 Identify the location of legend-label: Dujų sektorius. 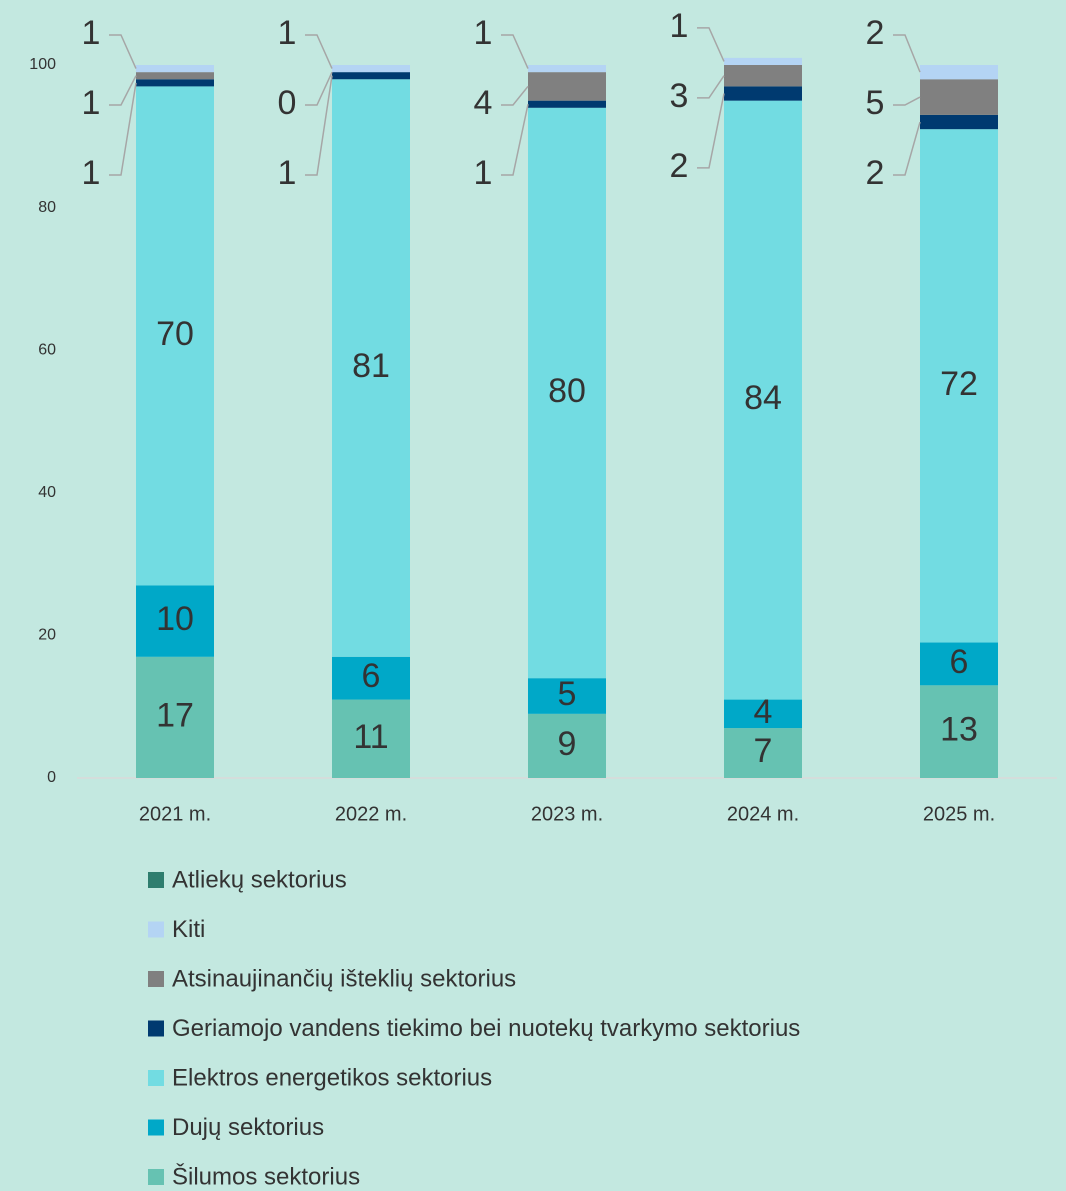
(248, 1127).